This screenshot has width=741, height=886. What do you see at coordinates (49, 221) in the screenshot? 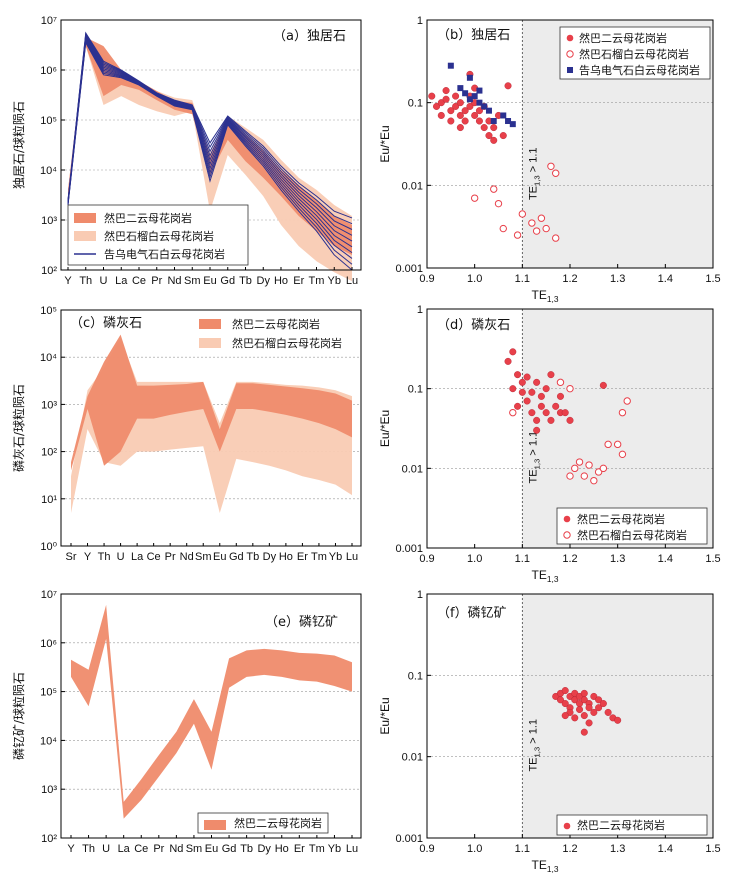
I see `y-tick-label: 10³` at bounding box center [49, 221].